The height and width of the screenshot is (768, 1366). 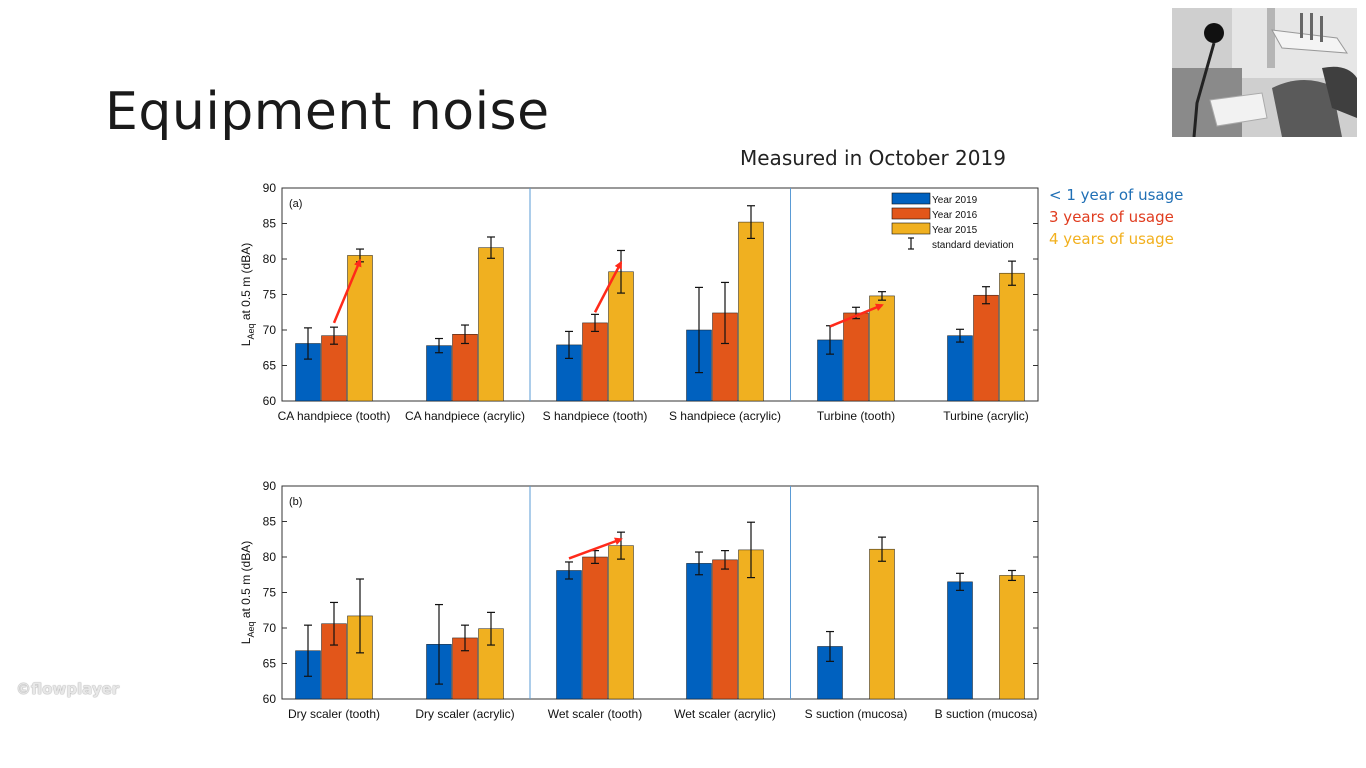 What do you see at coordinates (1116, 195) in the screenshot?
I see `usage-label-2019: < 1 year of usage` at bounding box center [1116, 195].